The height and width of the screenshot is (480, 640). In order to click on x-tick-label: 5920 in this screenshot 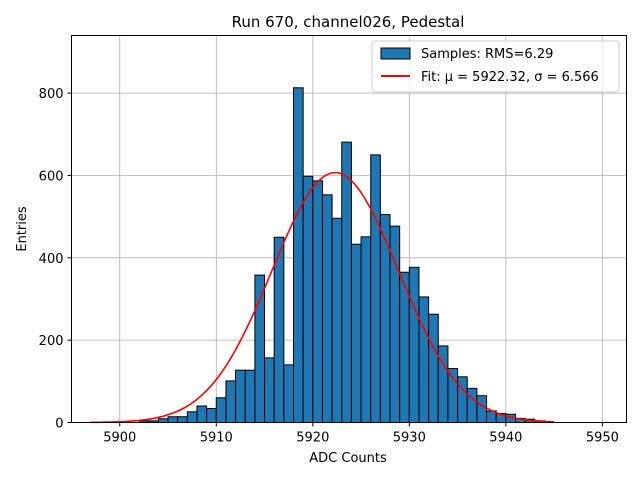, I will do `click(312, 438)`.